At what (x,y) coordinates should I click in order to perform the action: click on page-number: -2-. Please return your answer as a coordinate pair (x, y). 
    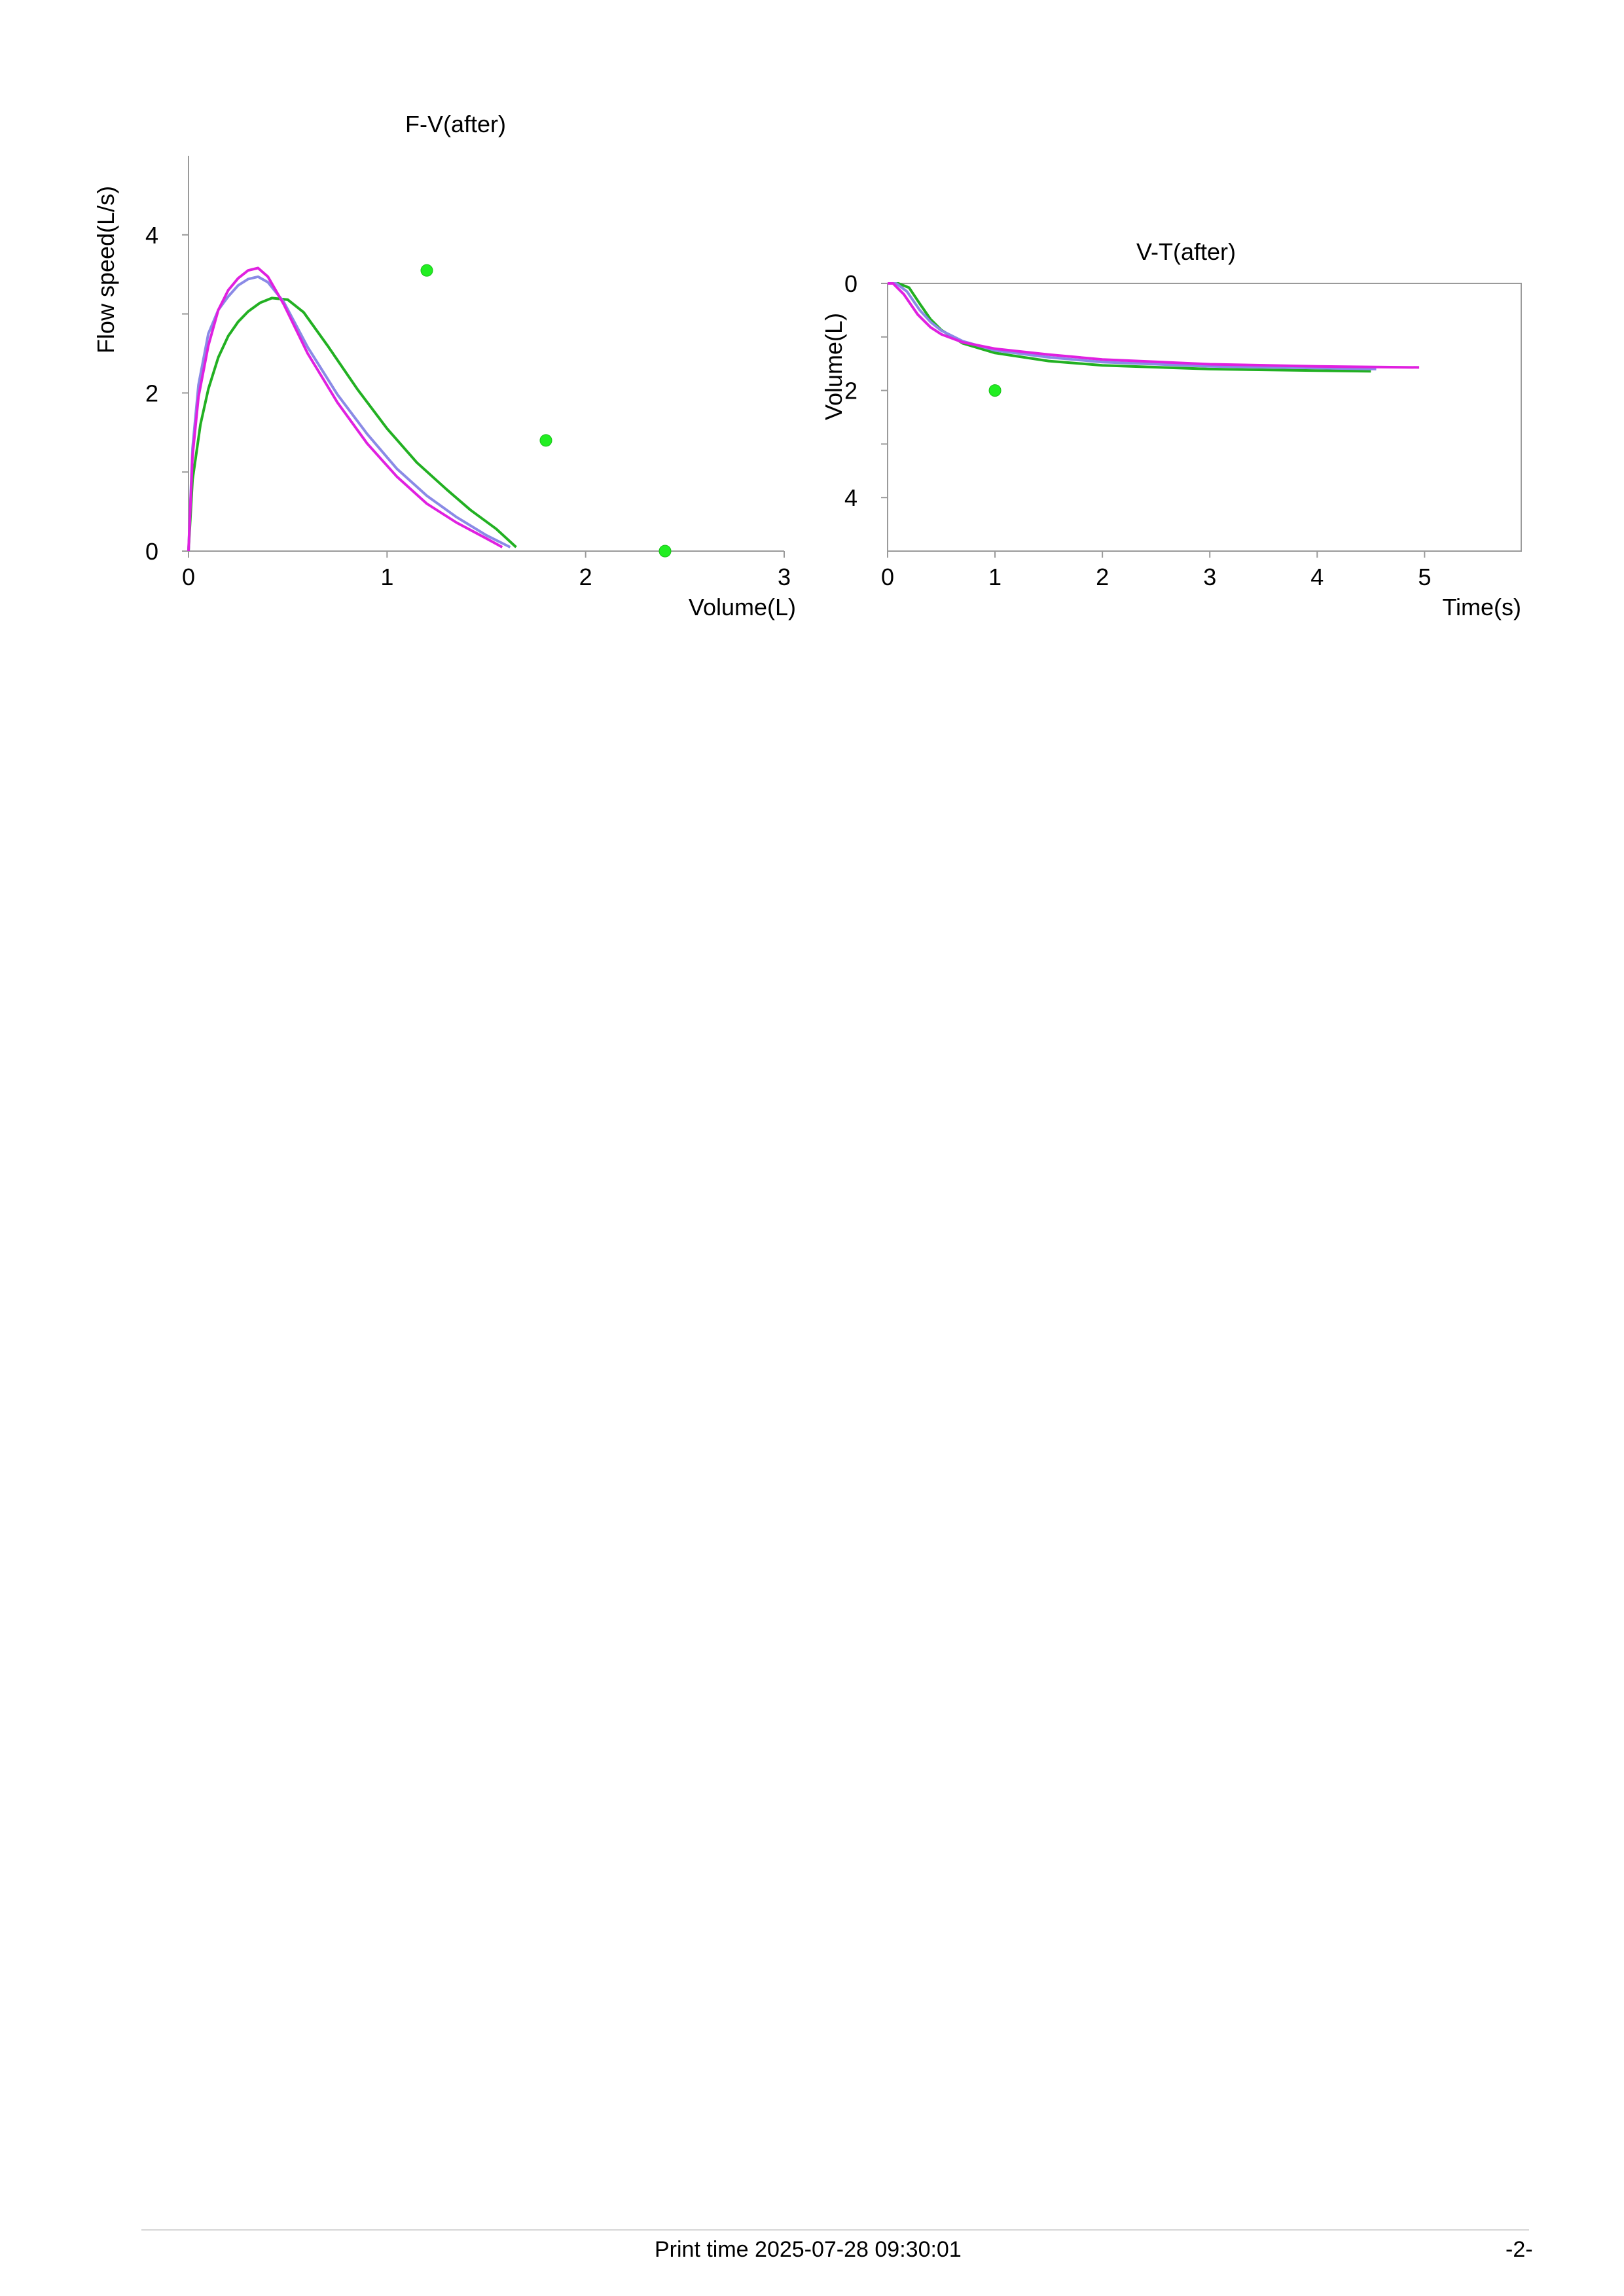
    Looking at the image, I should click on (1519, 2249).